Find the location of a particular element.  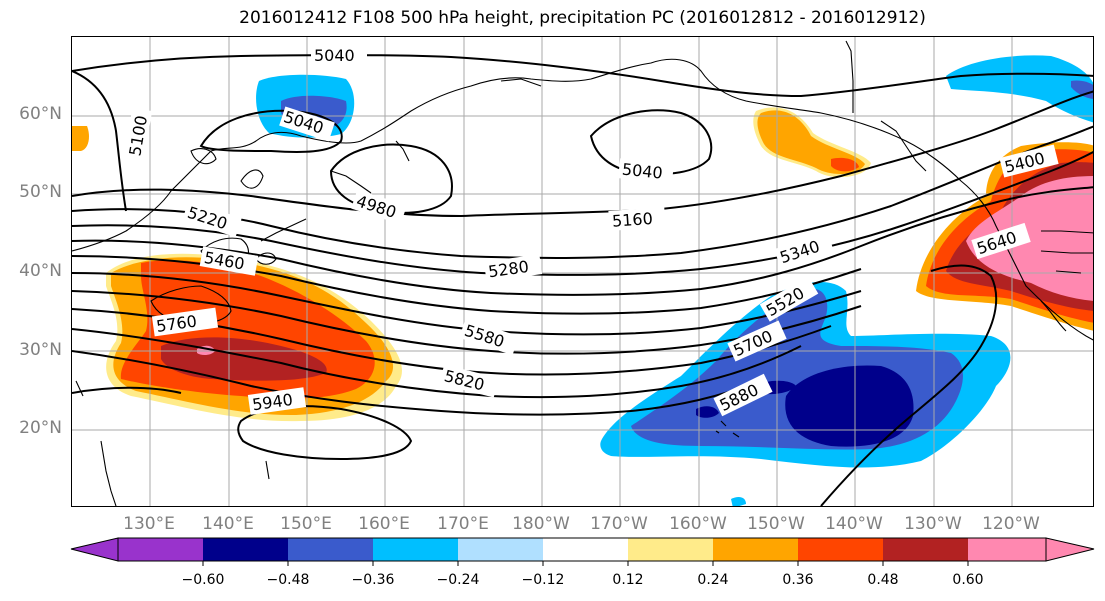

lat-label-20n: 20°N is located at coordinates (40, 428).